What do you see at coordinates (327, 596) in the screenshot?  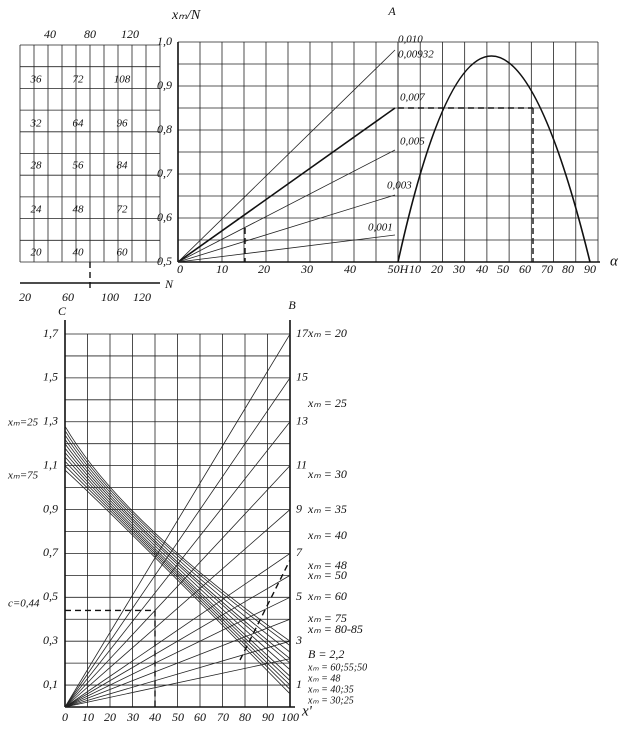 I see `note: xₘ = 60` at bounding box center [327, 596].